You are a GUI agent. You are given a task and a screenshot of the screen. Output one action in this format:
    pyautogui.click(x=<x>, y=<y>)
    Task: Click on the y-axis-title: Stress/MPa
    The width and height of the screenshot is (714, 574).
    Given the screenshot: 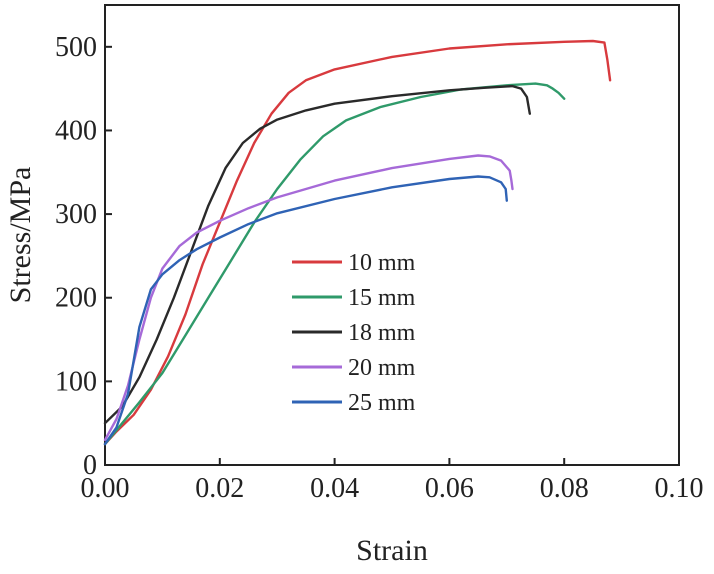 What is the action you would take?
    pyautogui.click(x=20, y=235)
    